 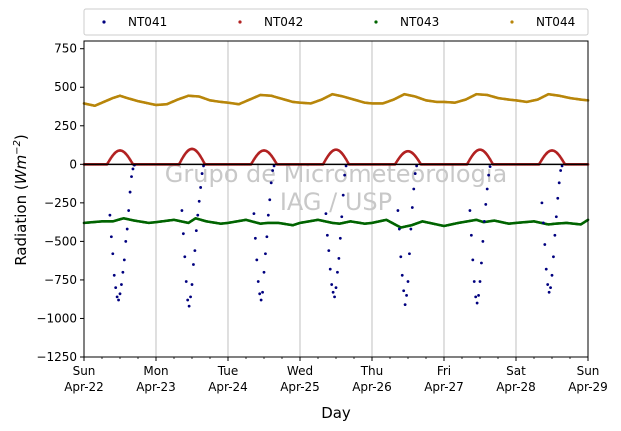 I want to click on y-tick-label: −500, so click(x=60, y=241).